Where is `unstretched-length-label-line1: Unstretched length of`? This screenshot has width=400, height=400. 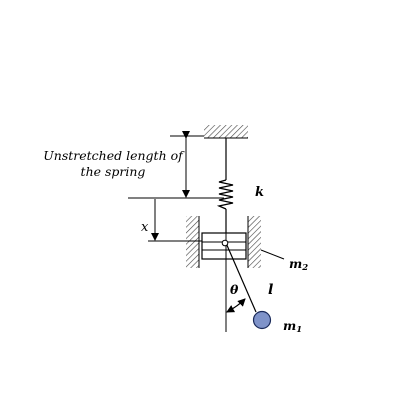
unstretched-length-label-line1: Unstretched length of is located at coordinates (114, 155).